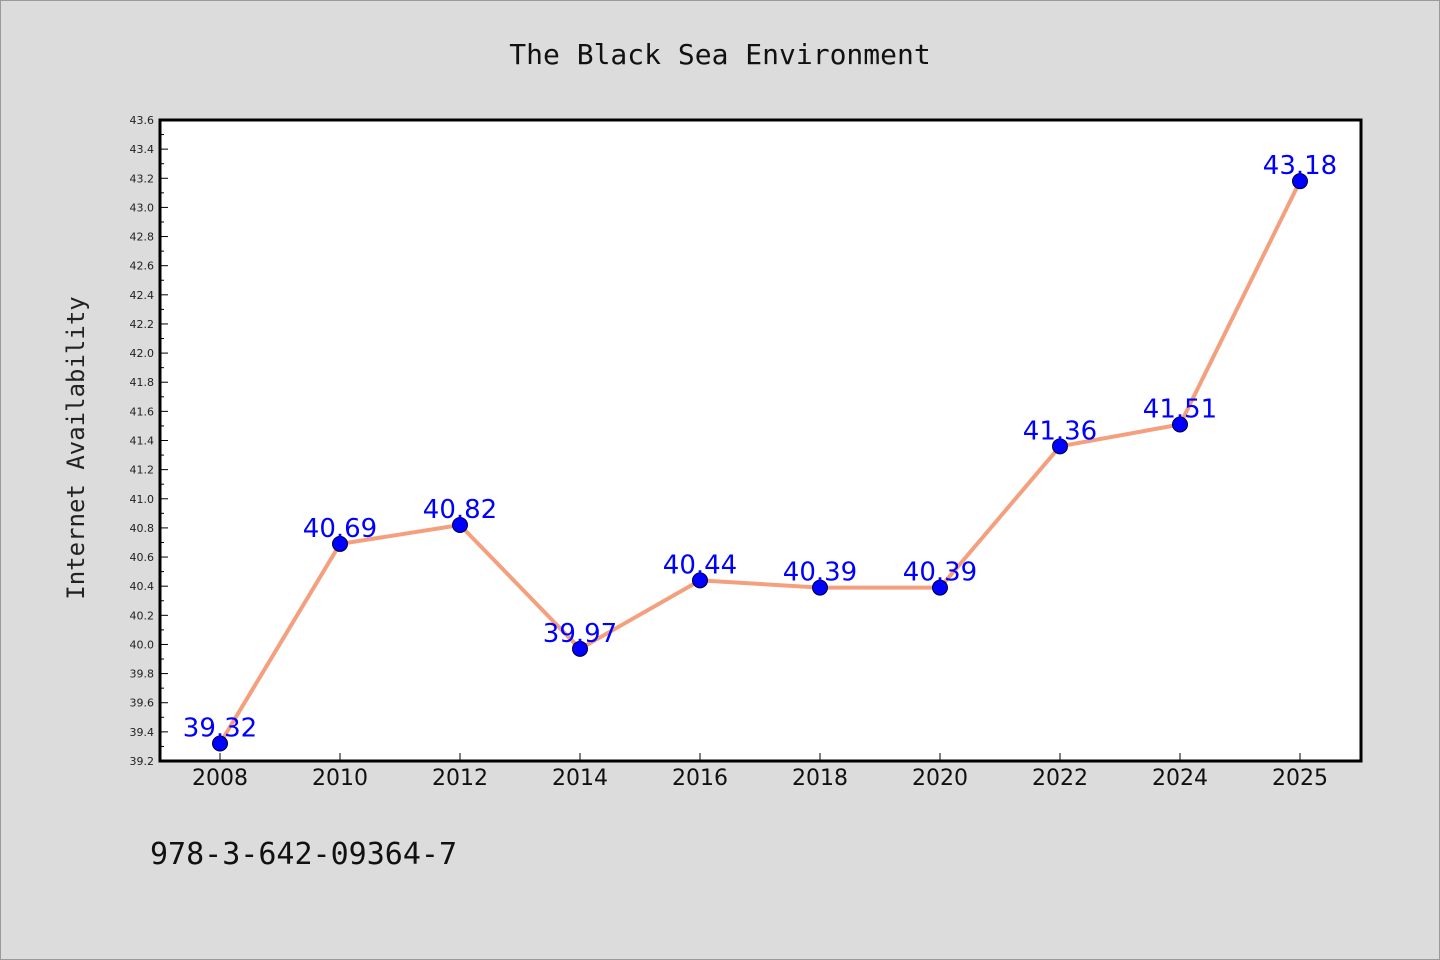  What do you see at coordinates (142, 149) in the screenshot?
I see `y-tick-label: 43.4` at bounding box center [142, 149].